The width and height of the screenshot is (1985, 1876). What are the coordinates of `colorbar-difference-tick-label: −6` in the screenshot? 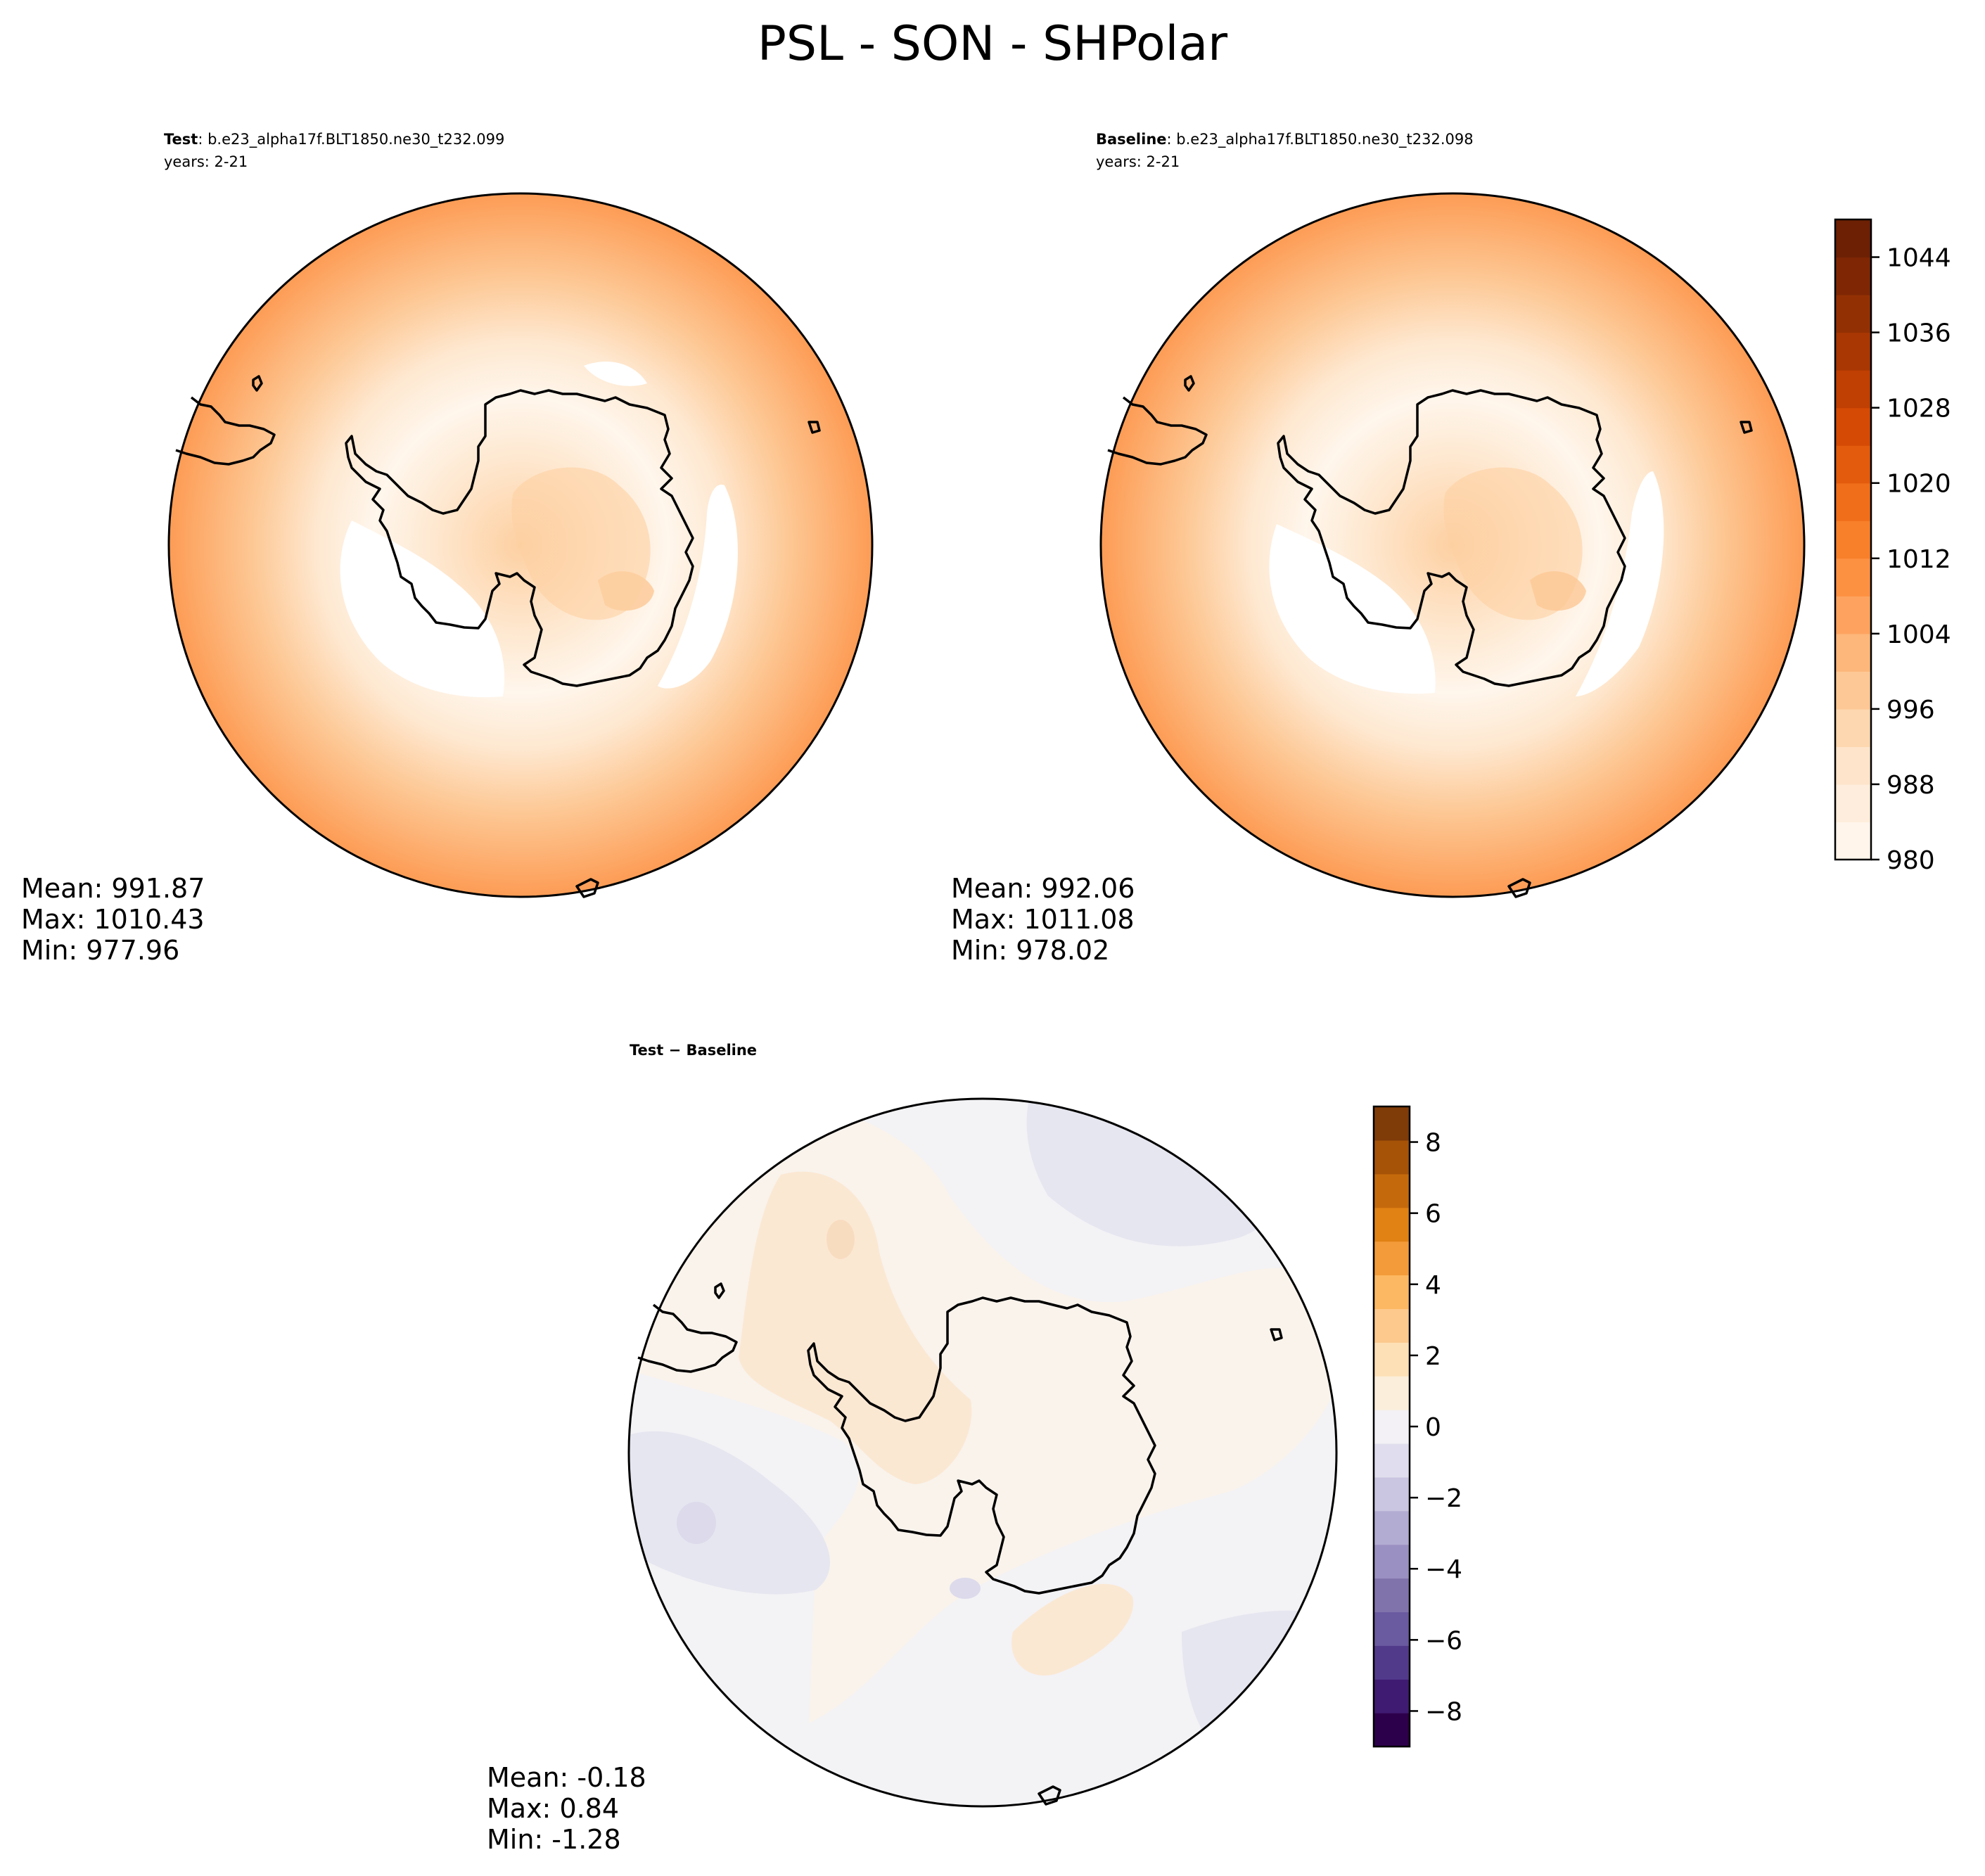 It's located at (1443, 1641).